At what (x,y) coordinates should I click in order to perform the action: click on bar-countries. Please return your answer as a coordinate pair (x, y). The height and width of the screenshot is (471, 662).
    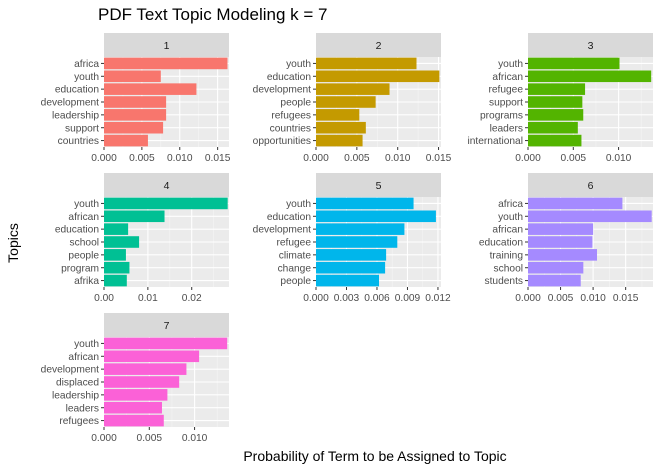
    Looking at the image, I should click on (126, 140).